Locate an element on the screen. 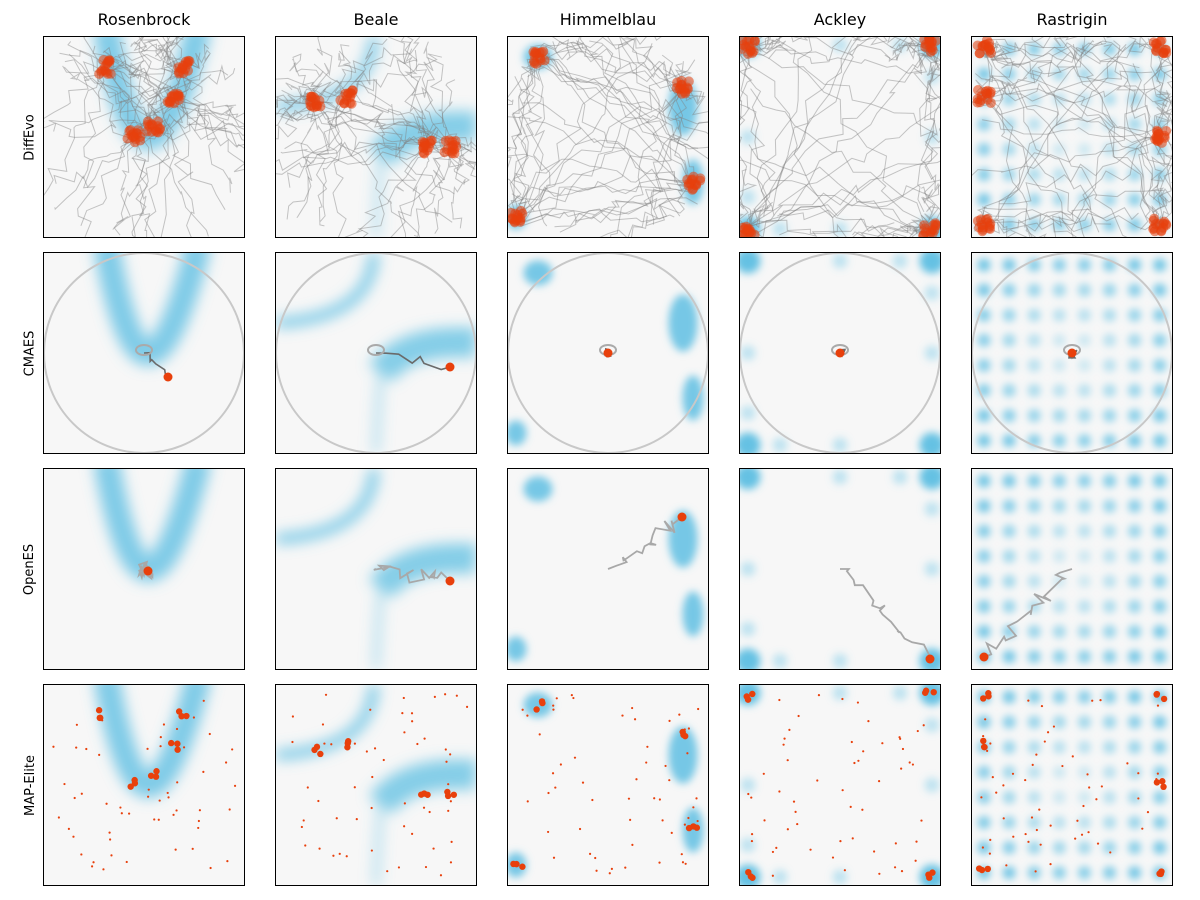  panel-diffevo-rosenbrock is located at coordinates (144, 137).